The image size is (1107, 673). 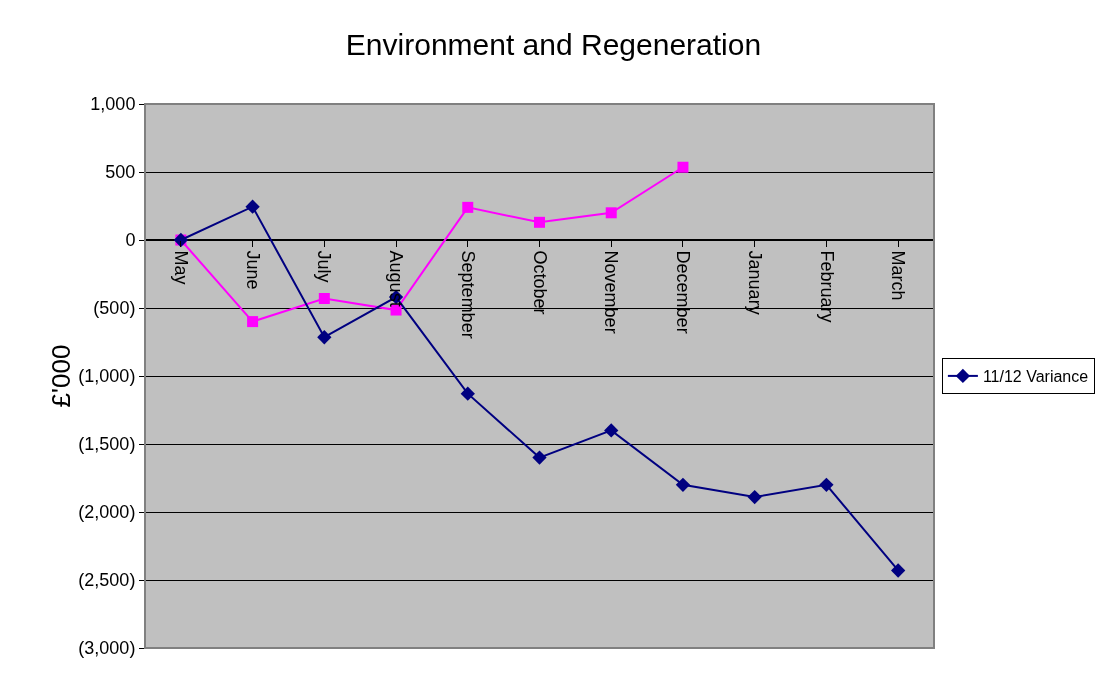 What do you see at coordinates (114, 308) in the screenshot?
I see `y-tick-label: (500)` at bounding box center [114, 308].